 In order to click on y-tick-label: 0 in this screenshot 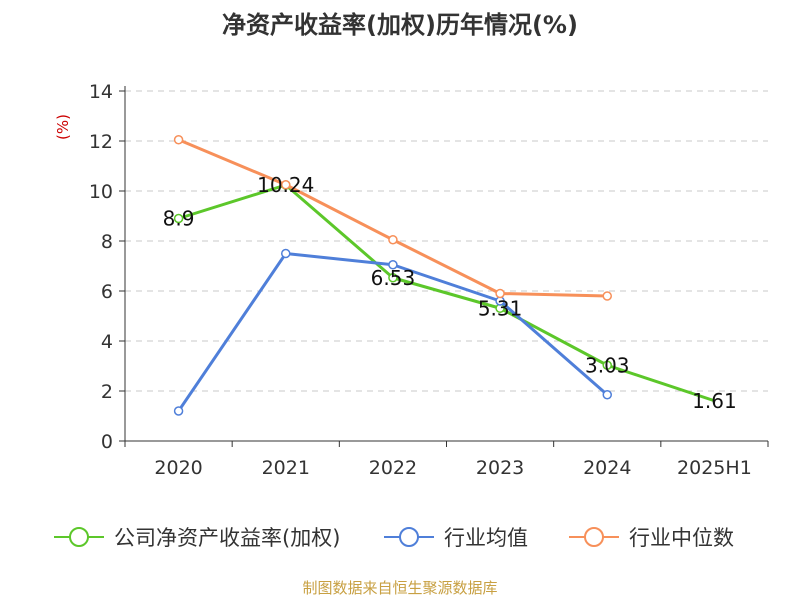, I will do `click(107, 442)`.